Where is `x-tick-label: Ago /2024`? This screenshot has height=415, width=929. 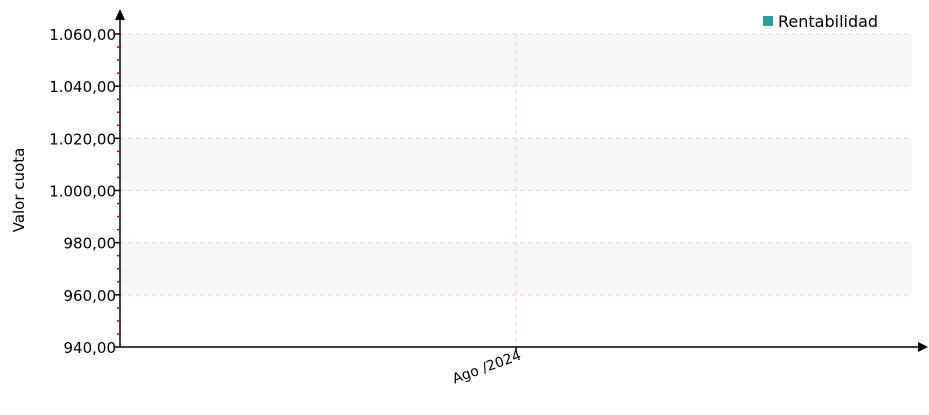 x-tick-label: Ago /2024 is located at coordinates (486, 368).